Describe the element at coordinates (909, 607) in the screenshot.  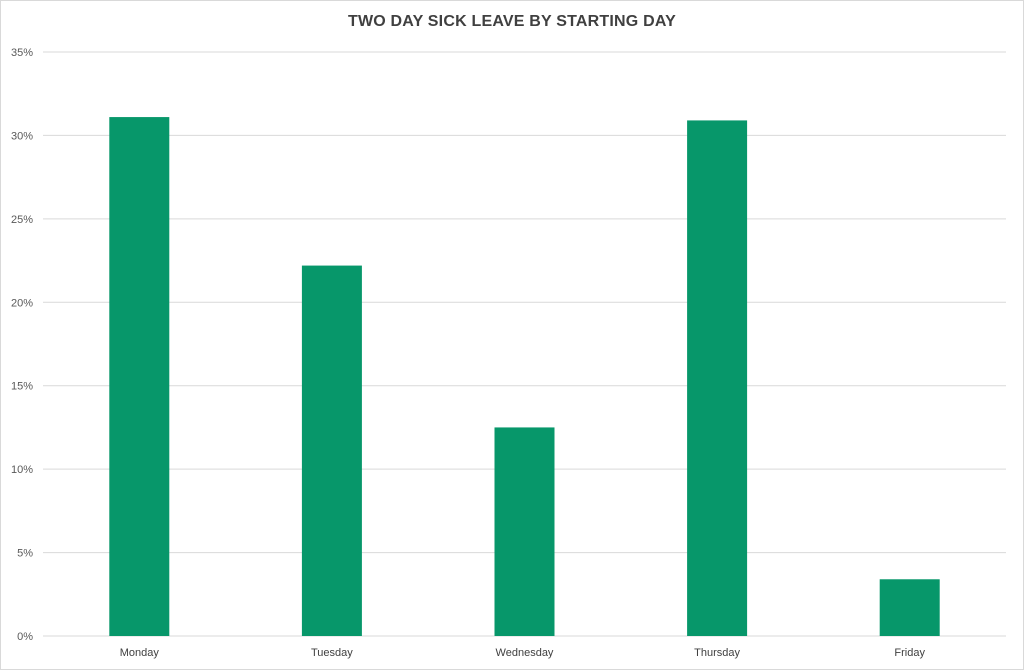
I see `bar-friday` at that location.